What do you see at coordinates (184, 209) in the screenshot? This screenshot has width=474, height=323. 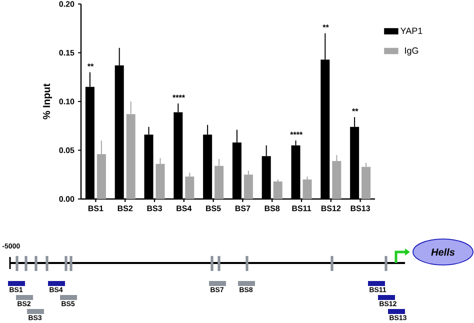 I see `x-tick-label: BS4` at bounding box center [184, 209].